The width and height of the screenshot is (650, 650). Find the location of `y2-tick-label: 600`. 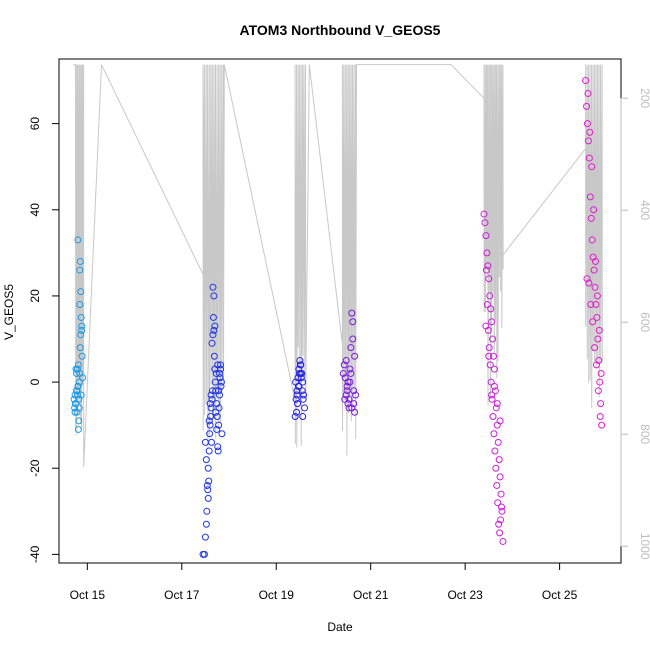

y2-tick-label: 600 is located at coordinates (644, 322).